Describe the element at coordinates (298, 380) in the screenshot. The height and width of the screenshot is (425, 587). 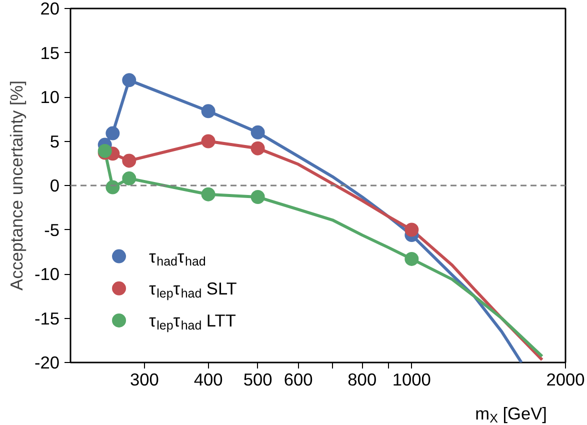
I see `x-tick-label: 600` at that location.